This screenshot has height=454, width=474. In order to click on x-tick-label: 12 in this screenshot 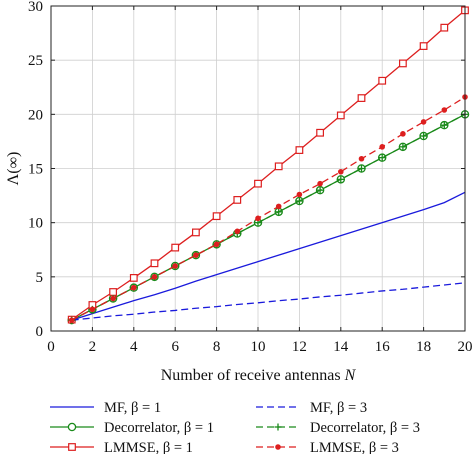, I will do `click(299, 347)`.